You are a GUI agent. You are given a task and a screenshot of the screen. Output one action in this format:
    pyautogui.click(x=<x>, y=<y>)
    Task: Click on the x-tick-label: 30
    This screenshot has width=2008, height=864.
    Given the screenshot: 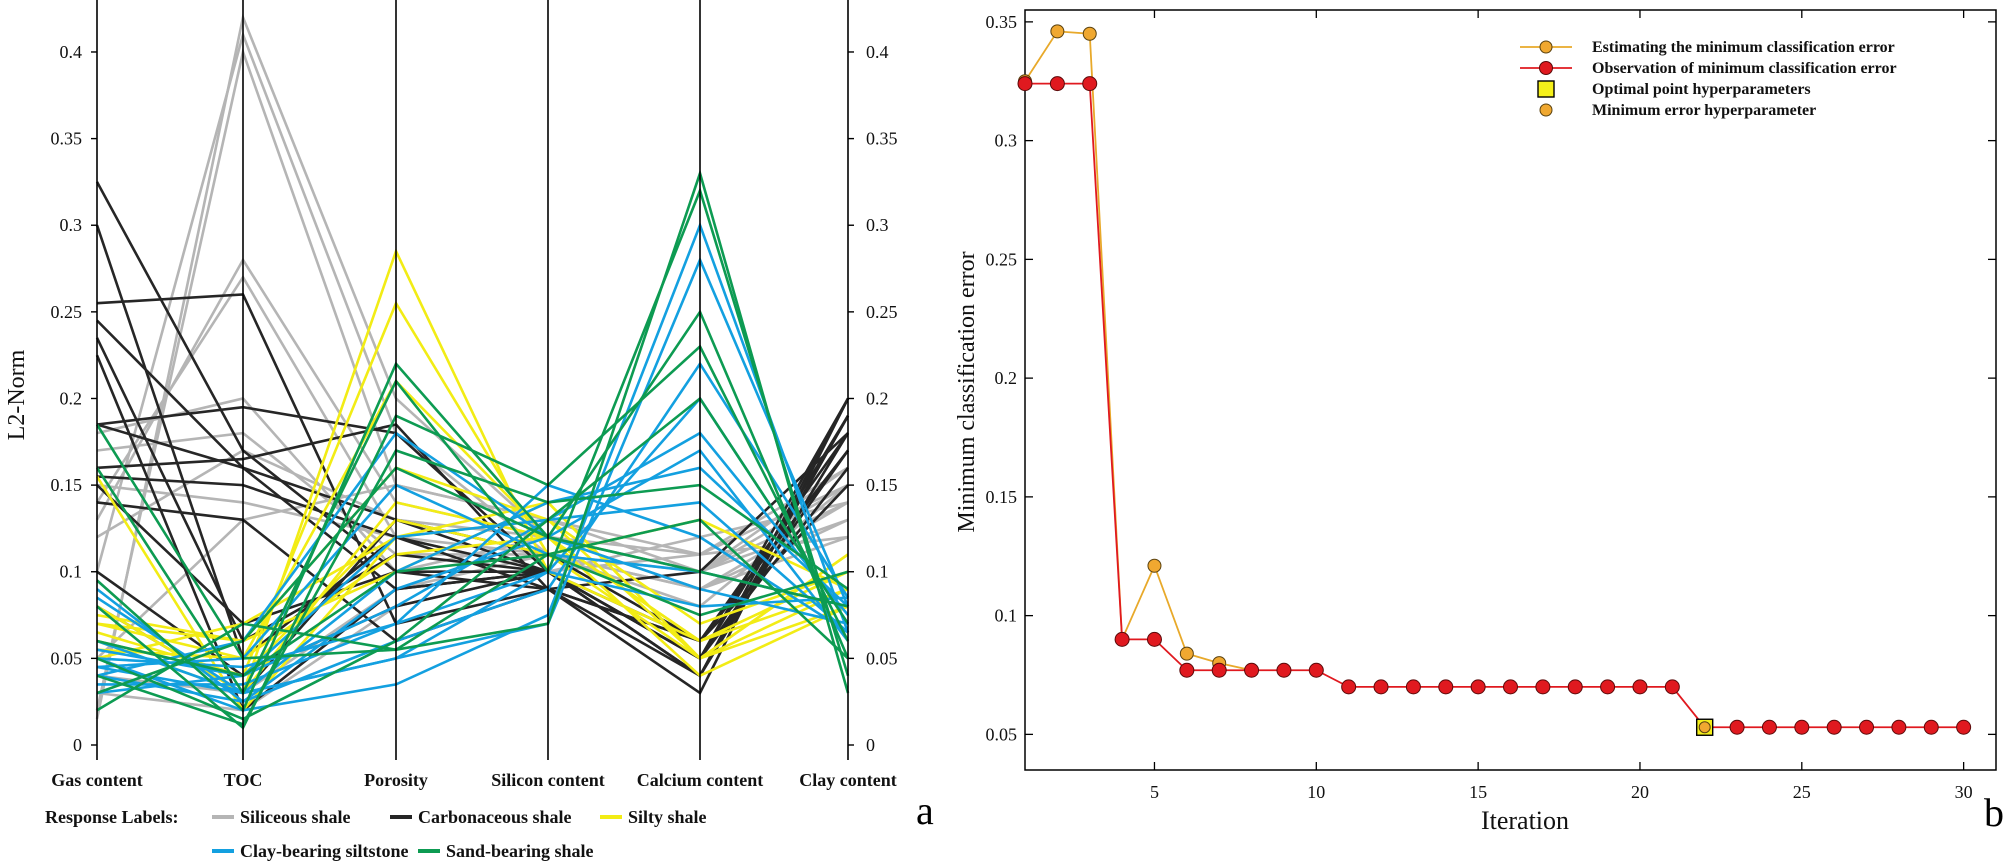 What is the action you would take?
    pyautogui.click(x=1964, y=792)
    